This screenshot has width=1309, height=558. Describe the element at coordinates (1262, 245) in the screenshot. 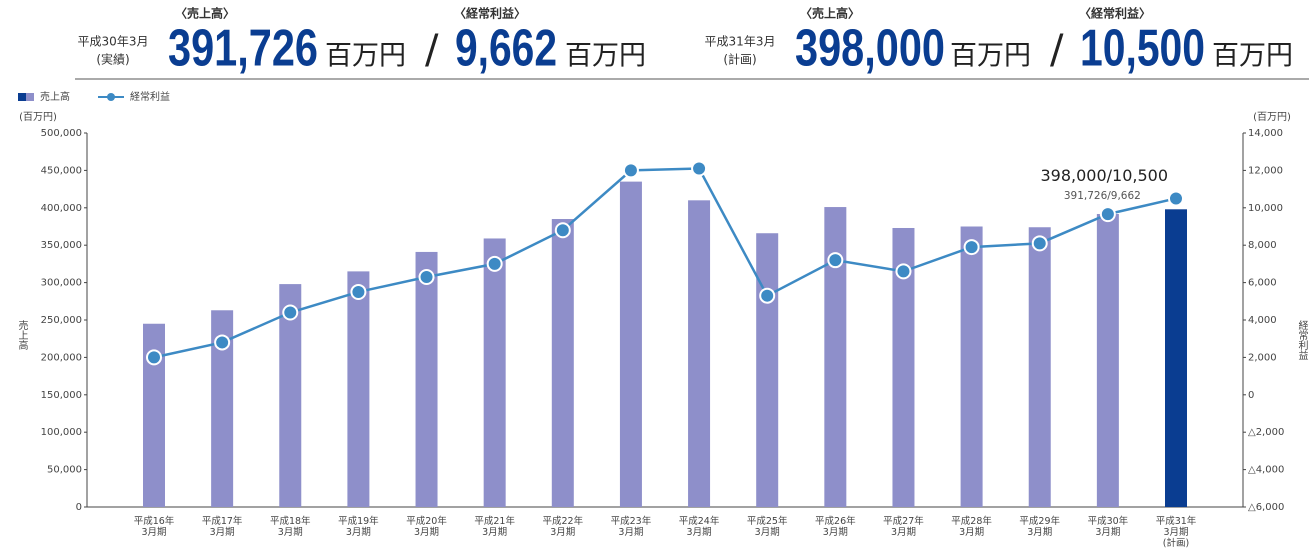

I see `y2-tick-label: 8,000` at that location.